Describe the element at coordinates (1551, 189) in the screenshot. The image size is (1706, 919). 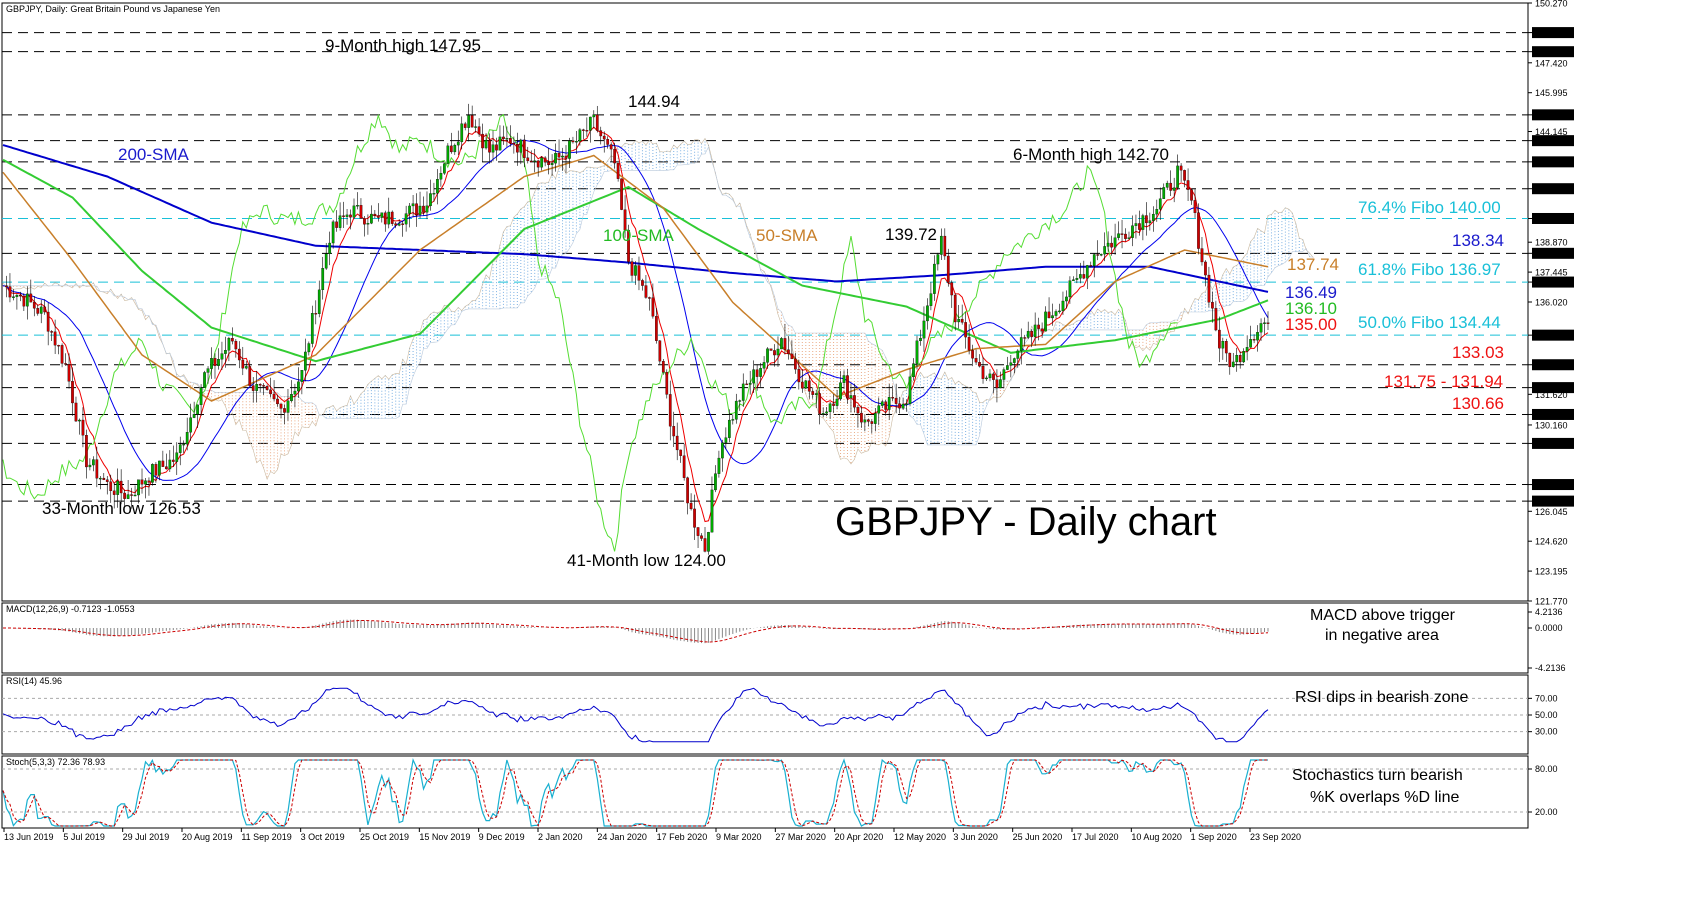
I see `price-tick-label: 141.420` at that location.